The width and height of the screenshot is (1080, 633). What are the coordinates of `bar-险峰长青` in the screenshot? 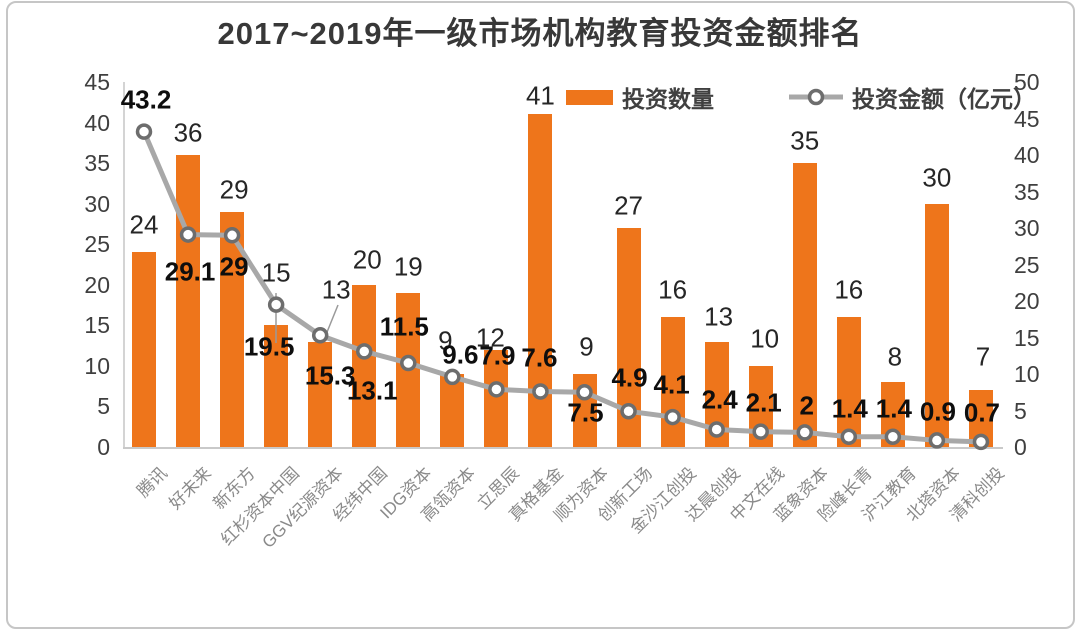 It's located at (848, 382).